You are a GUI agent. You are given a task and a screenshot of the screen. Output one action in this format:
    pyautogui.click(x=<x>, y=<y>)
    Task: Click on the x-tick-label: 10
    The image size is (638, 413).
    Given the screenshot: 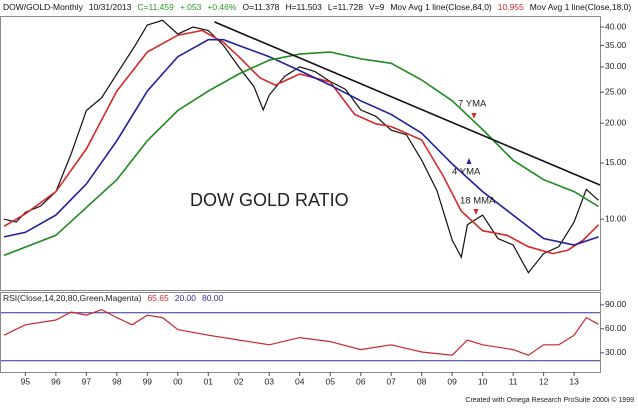 What is the action you would take?
    pyautogui.click(x=483, y=381)
    